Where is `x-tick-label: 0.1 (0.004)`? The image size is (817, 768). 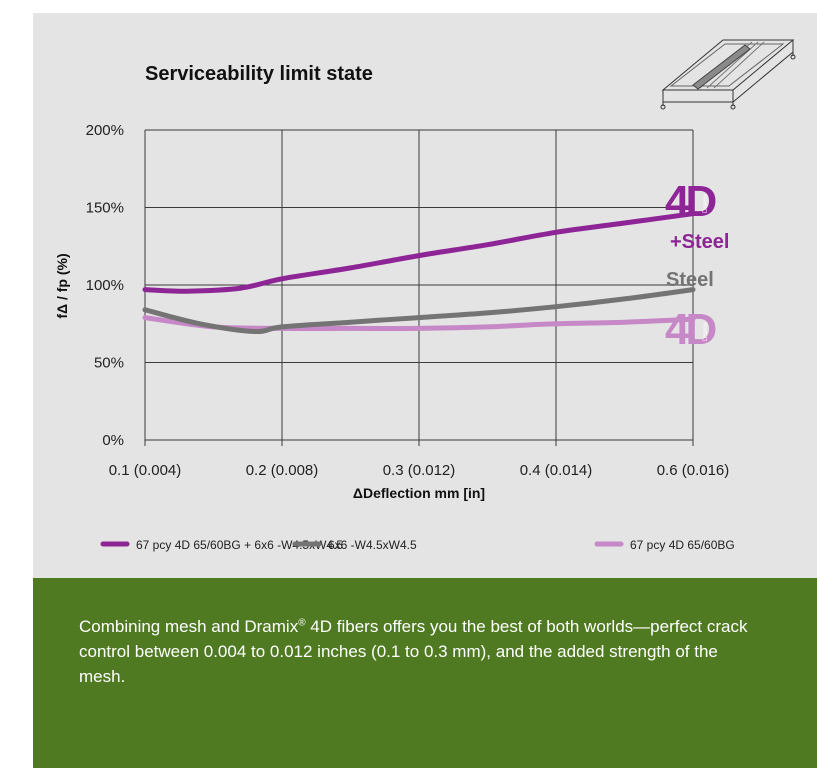 x-tick-label: 0.1 (0.004) is located at coordinates (145, 470).